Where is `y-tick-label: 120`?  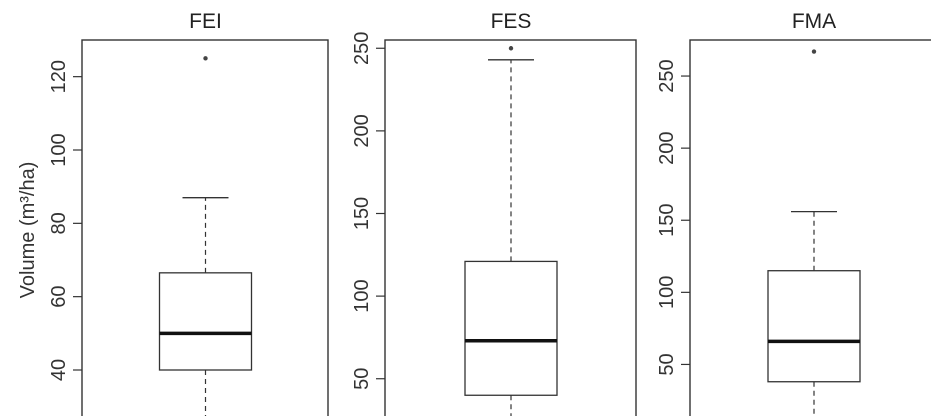
y-tick-label: 120 is located at coordinates (59, 76).